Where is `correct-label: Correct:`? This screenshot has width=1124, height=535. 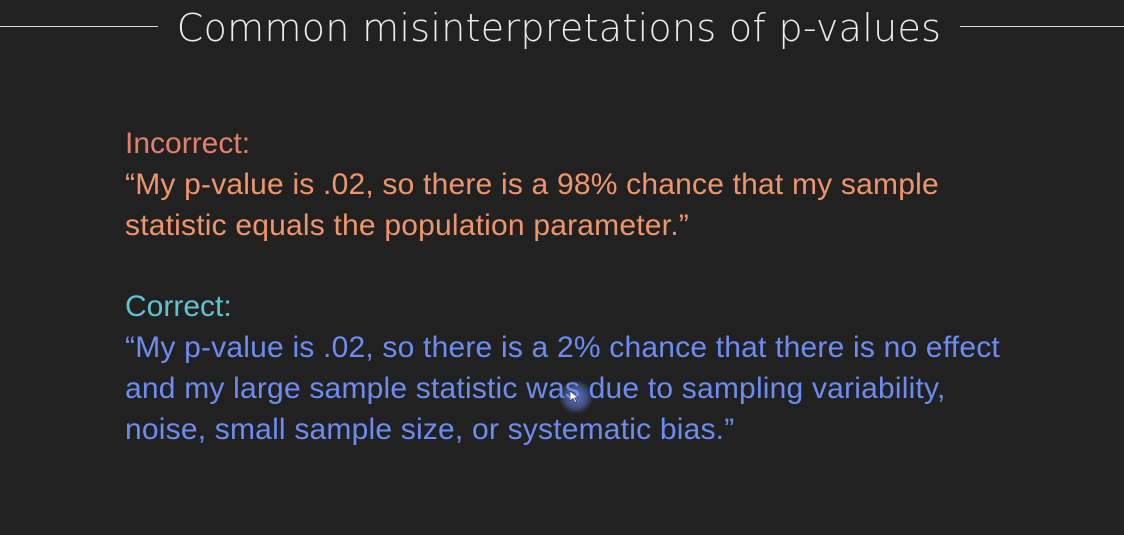
correct-label: Correct: is located at coordinates (178, 306).